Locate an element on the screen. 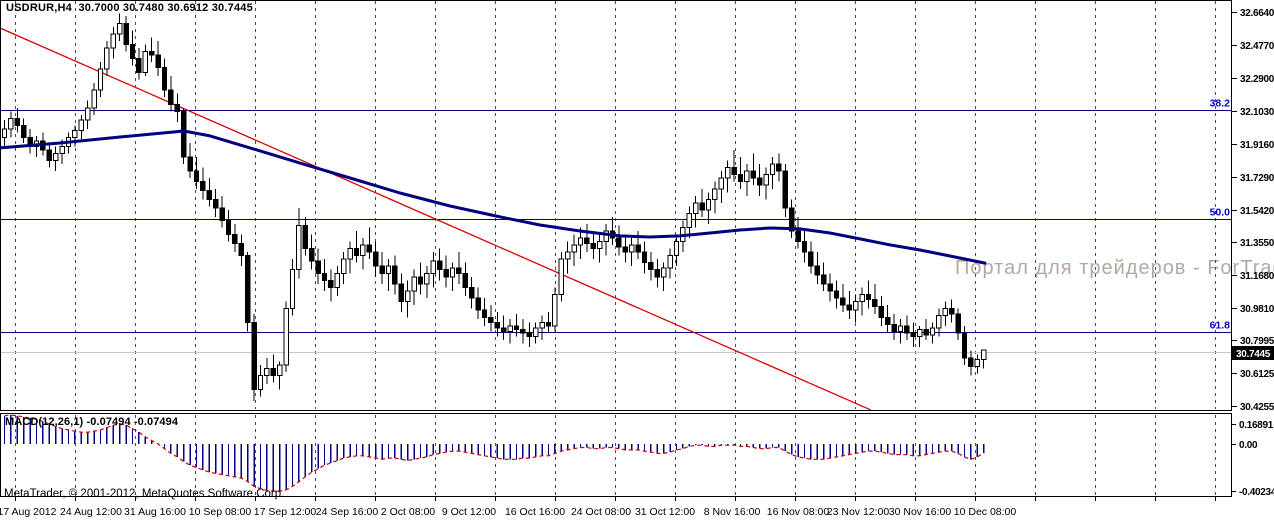 This screenshot has width=1274, height=520. price-axis-label: 31.5420 is located at coordinates (1257, 211).